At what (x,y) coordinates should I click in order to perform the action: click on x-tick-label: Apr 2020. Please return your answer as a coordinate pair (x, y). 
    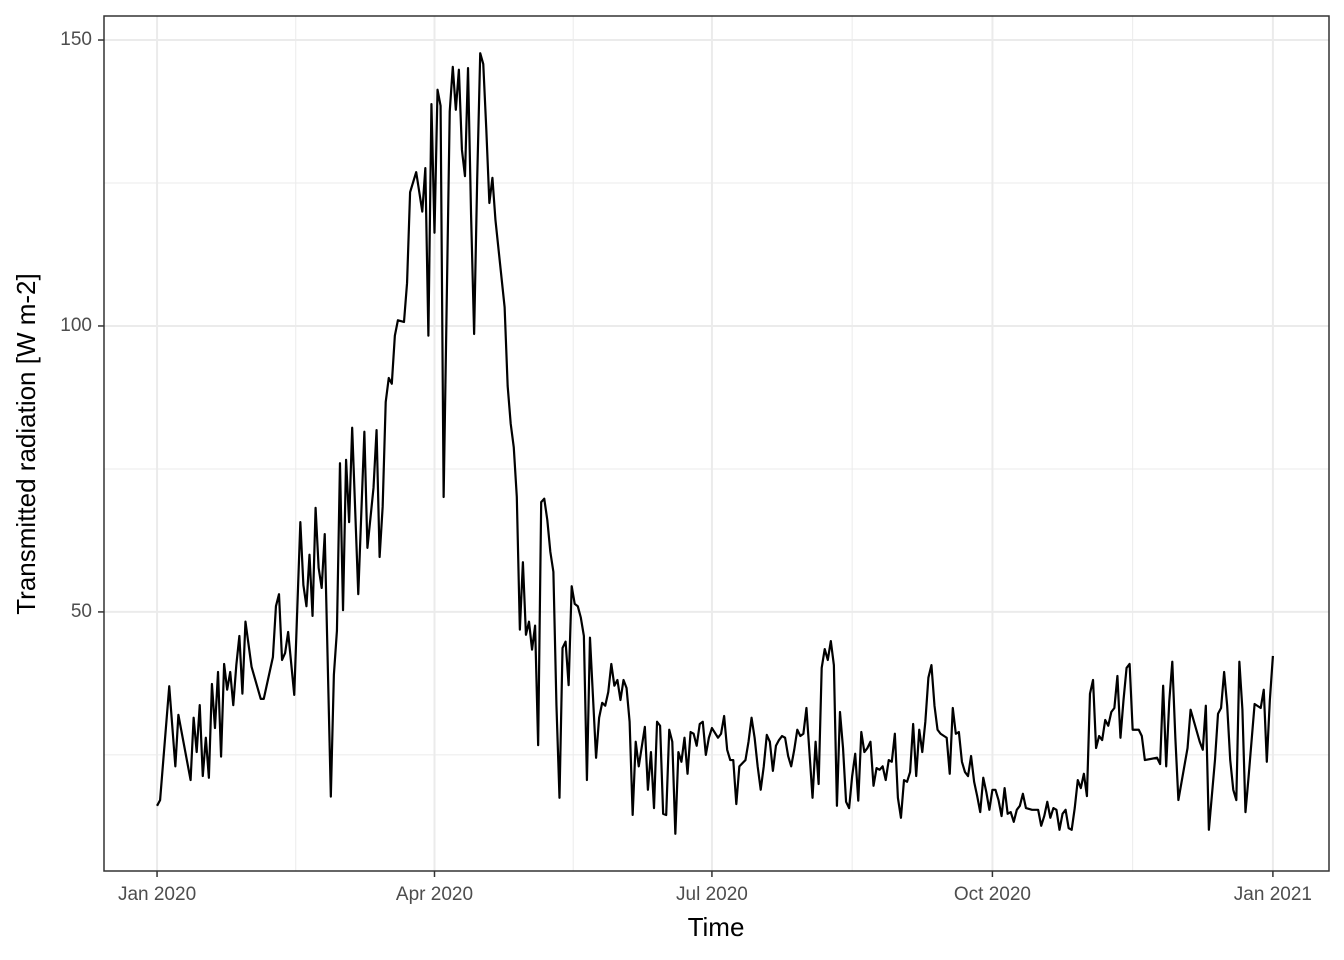
    Looking at the image, I should click on (434, 894).